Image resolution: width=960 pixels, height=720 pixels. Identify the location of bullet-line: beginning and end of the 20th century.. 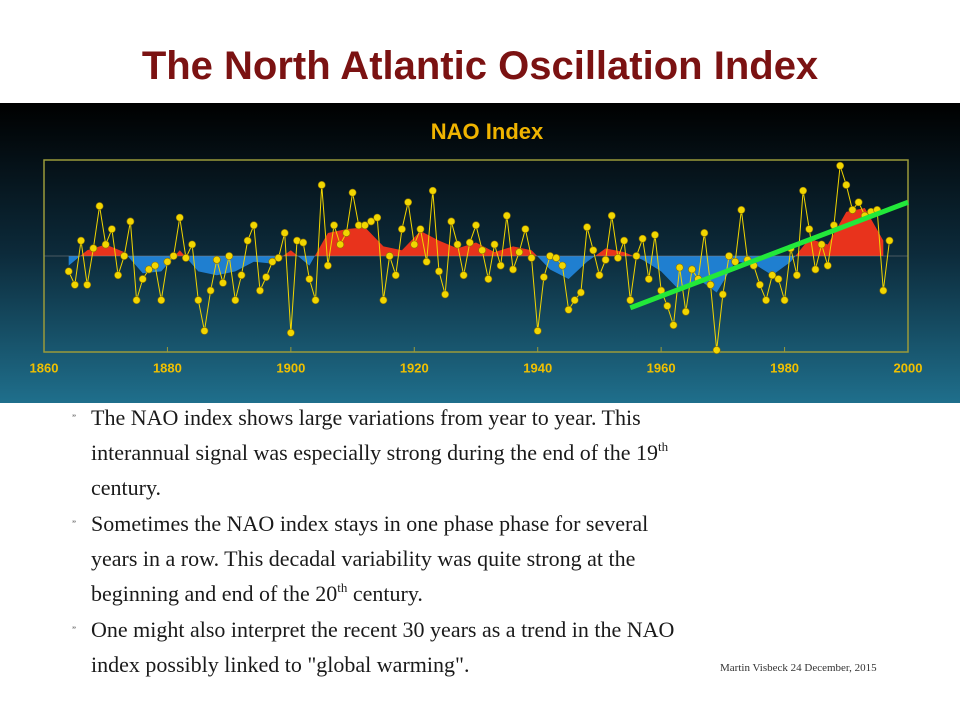
(257, 594).